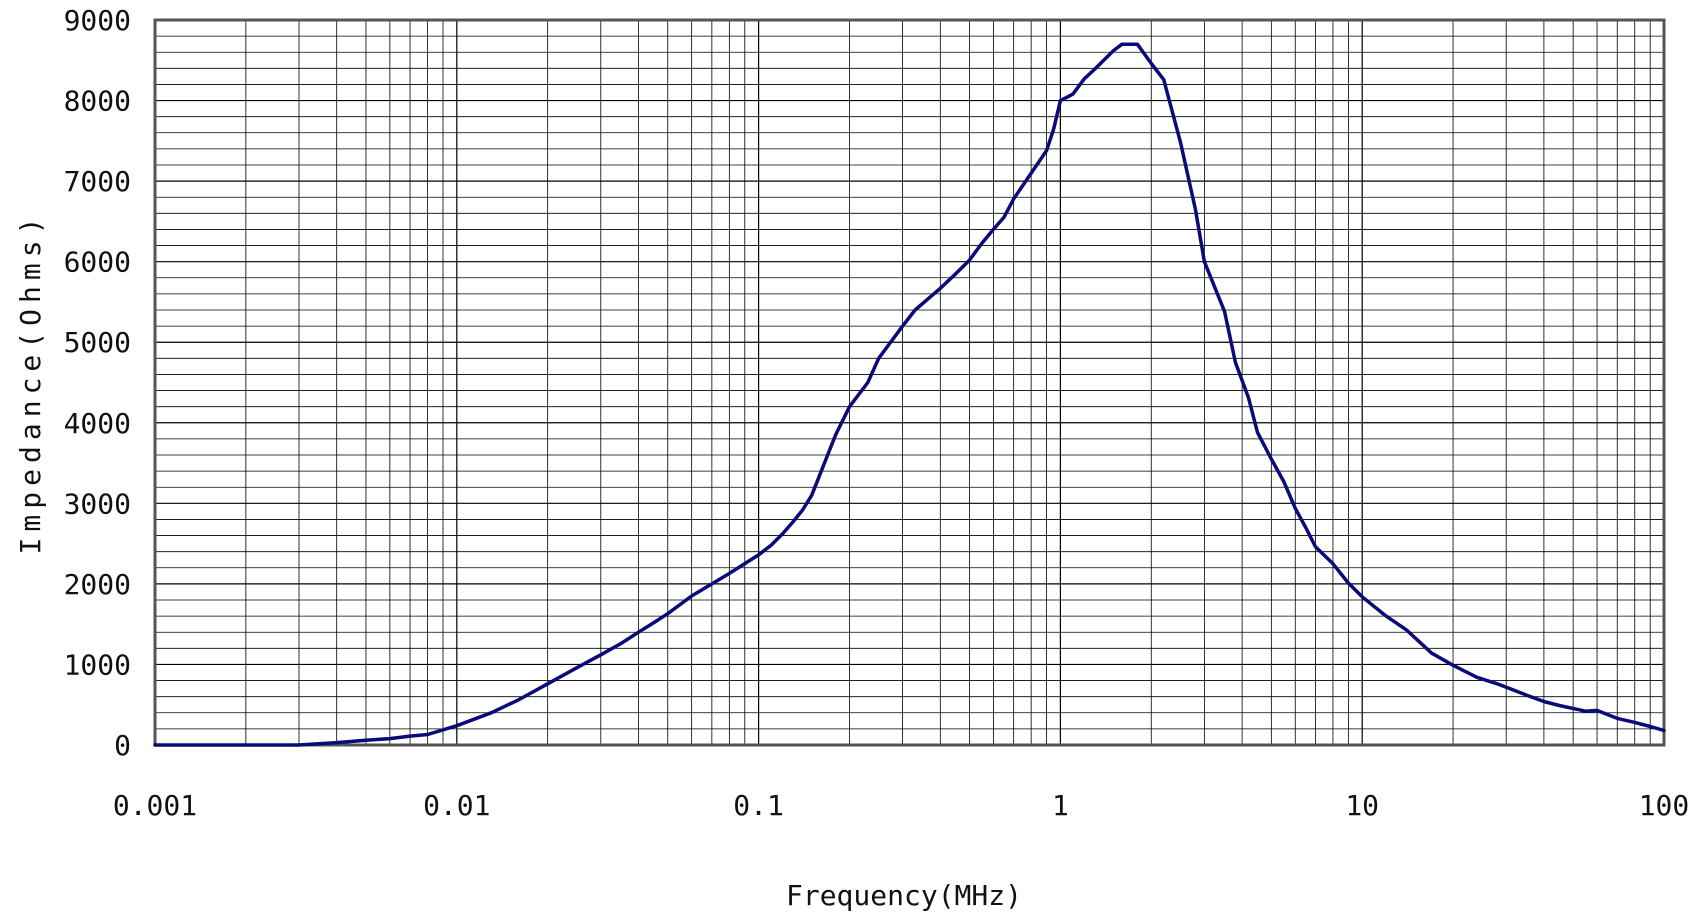 This screenshot has width=1699, height=916. Describe the element at coordinates (904, 895) in the screenshot. I see `x-axis-title: Frequency(MHz)` at that location.